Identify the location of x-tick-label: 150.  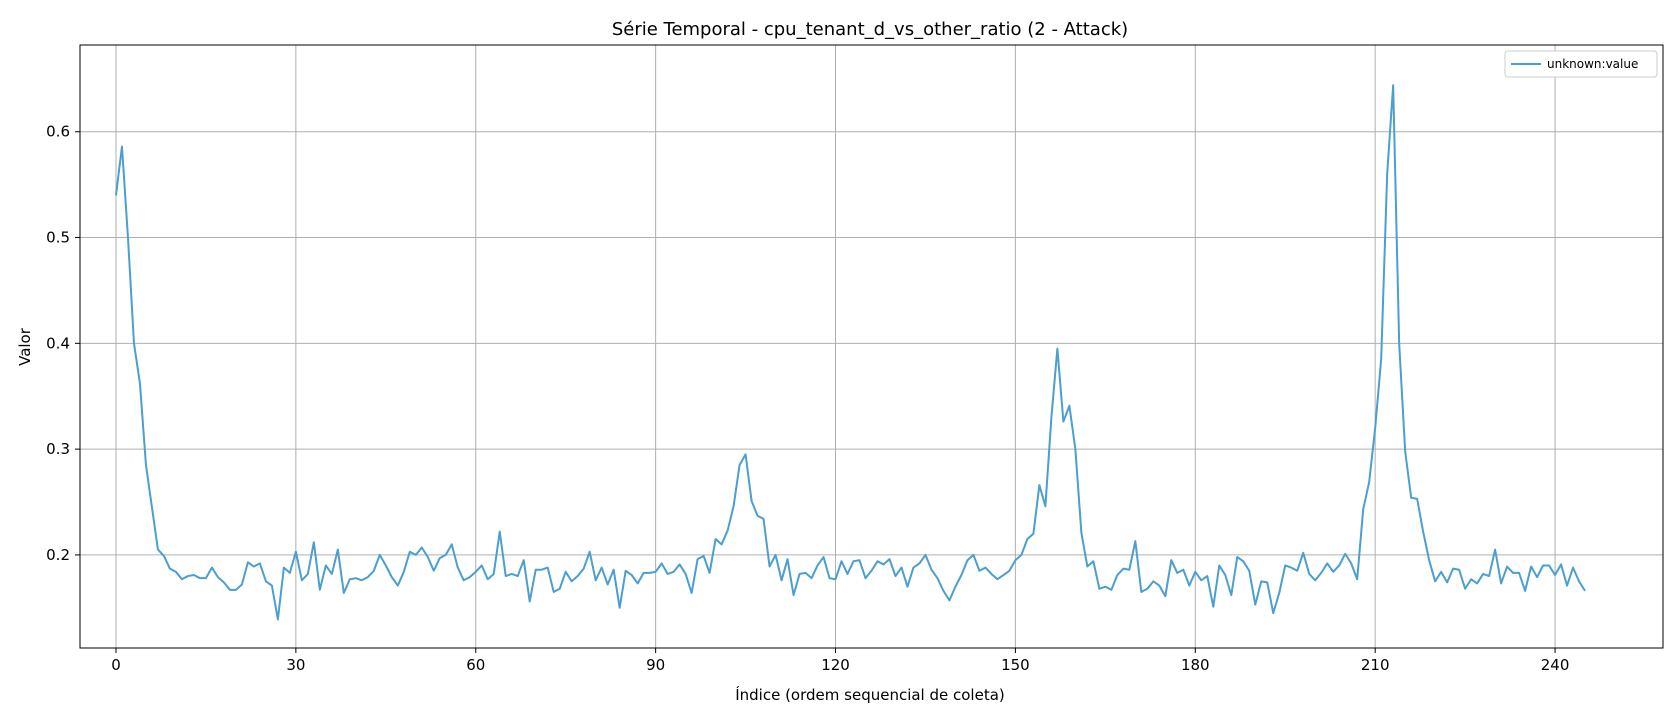
(1015, 665).